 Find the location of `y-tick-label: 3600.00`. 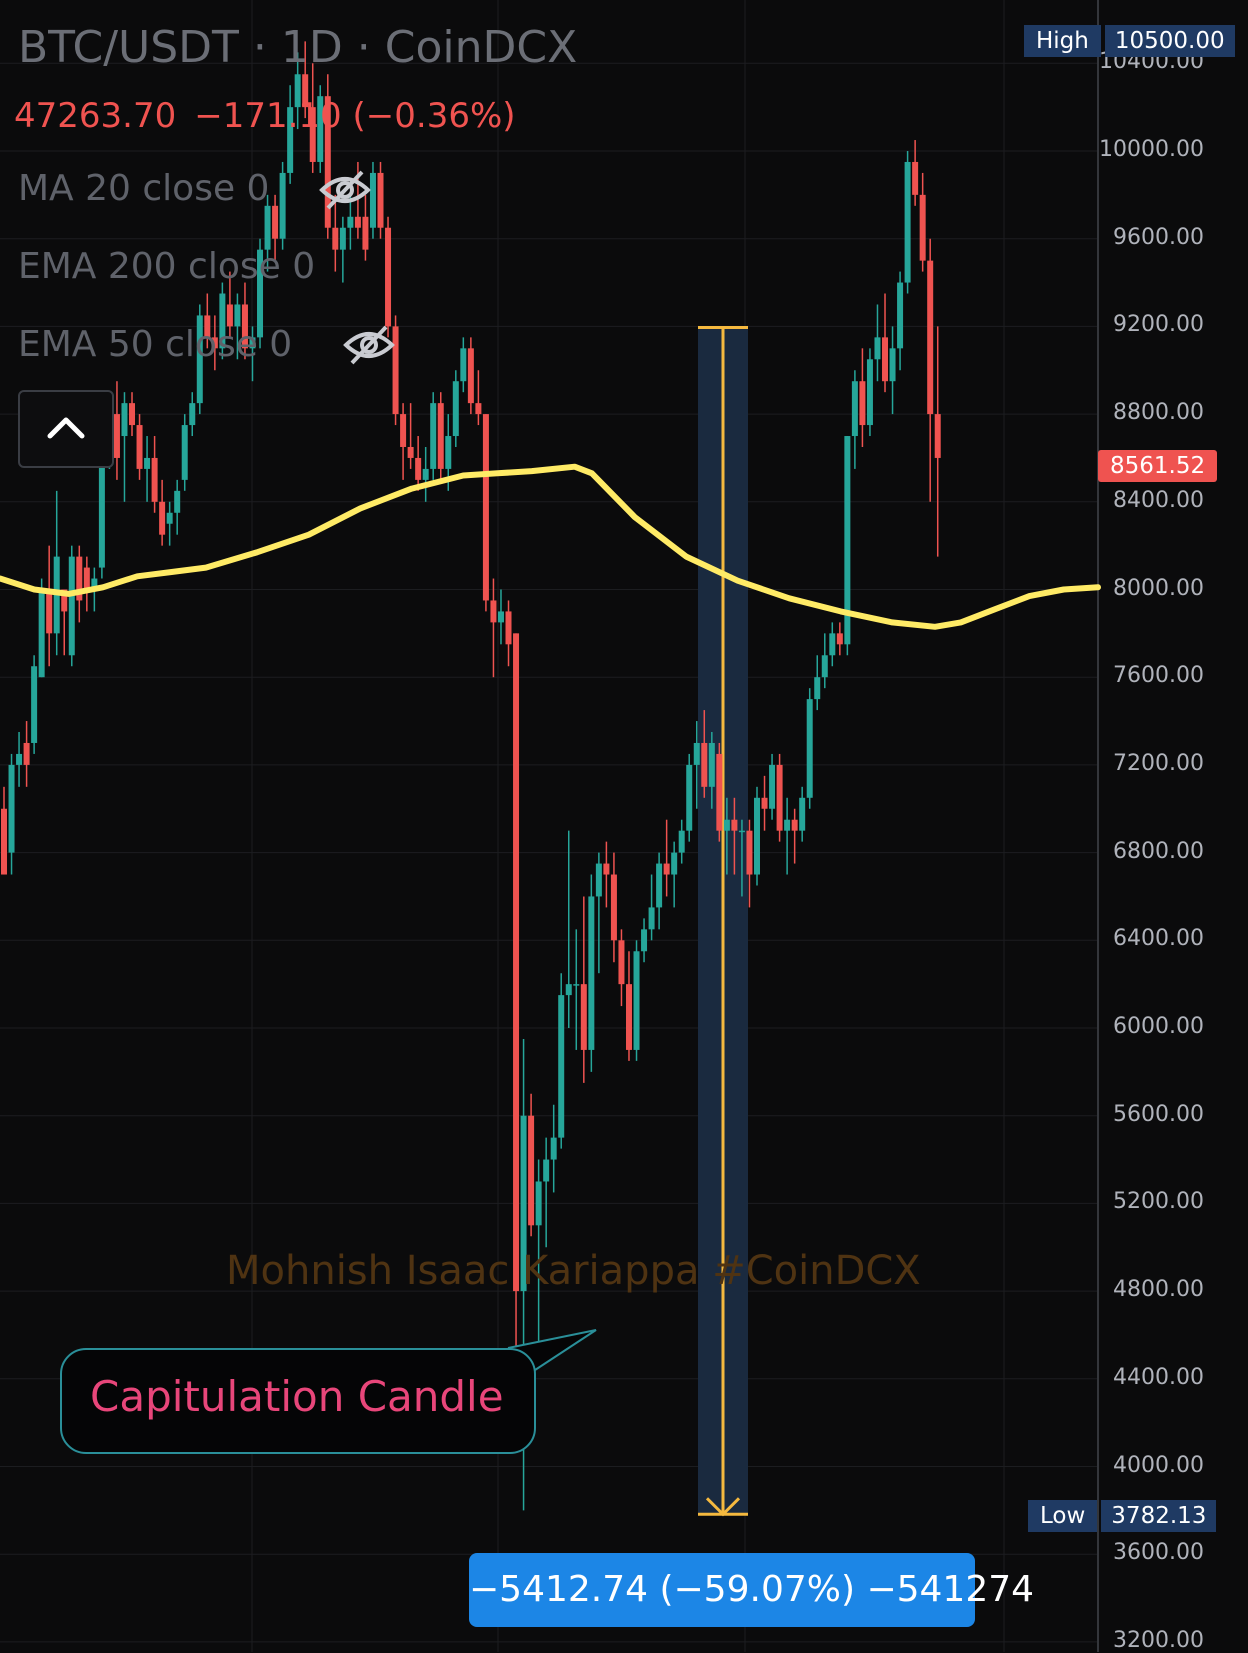

y-tick-label: 3600.00 is located at coordinates (1158, 1553).